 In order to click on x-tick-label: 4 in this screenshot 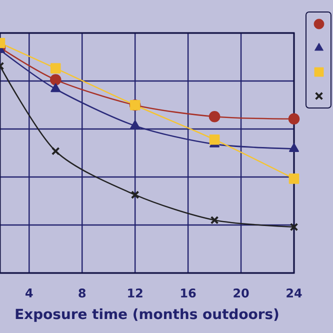, I will do `click(29, 293)`.